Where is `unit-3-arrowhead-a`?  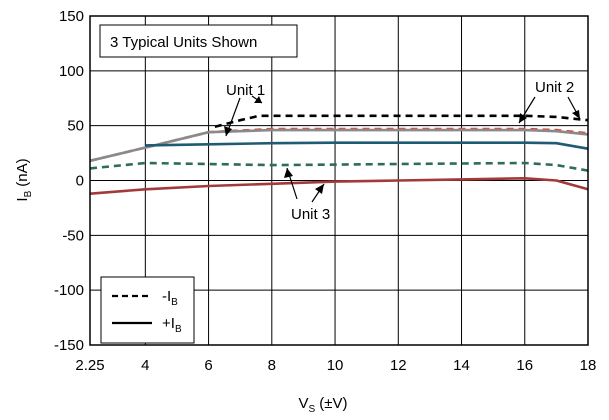 unit-3-arrowhead-a is located at coordinates (288, 173).